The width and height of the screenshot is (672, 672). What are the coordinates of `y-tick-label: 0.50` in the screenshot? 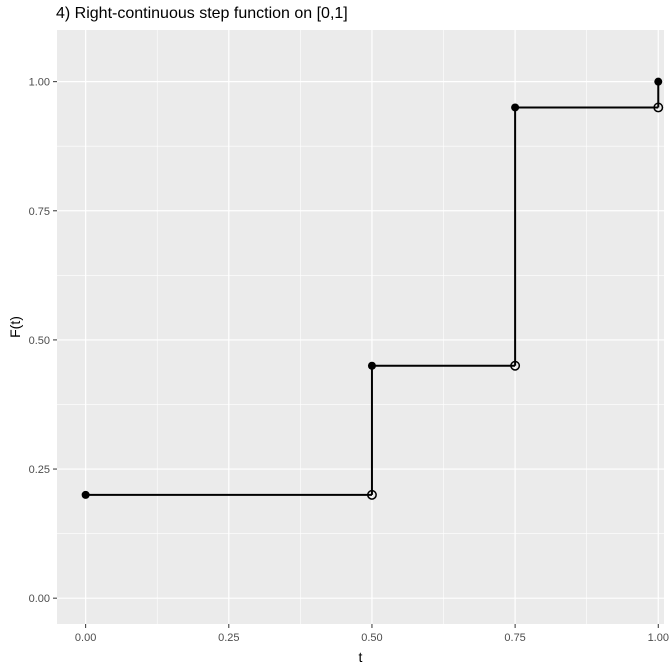 It's located at (39, 341).